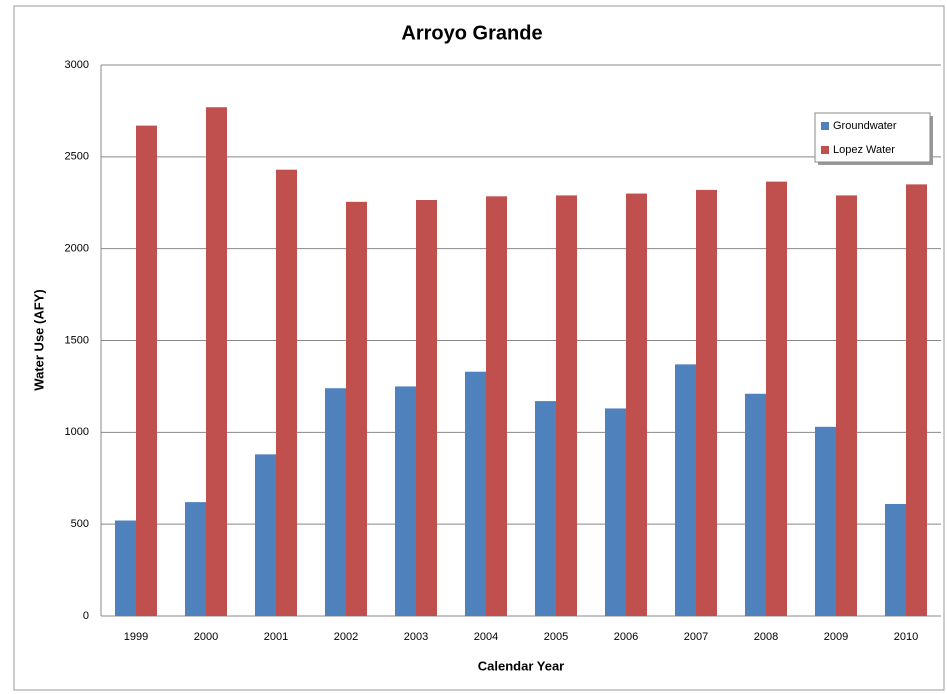 This screenshot has height=694, width=947. What do you see at coordinates (872, 137) in the screenshot?
I see `legend` at bounding box center [872, 137].